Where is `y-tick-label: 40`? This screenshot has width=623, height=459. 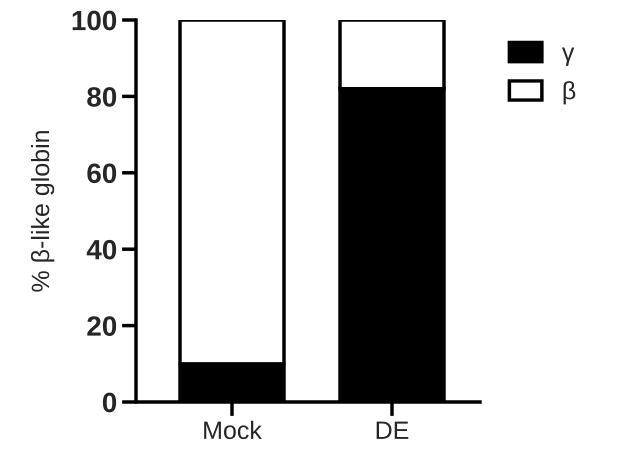 y-tick-label: 40 is located at coordinates (101, 250).